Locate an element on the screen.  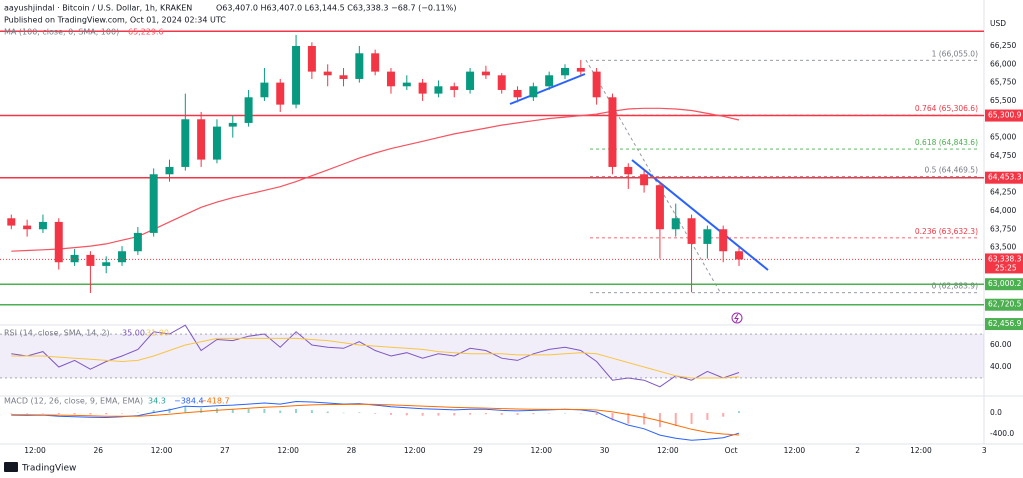
y-tick-label: 65,500 is located at coordinates (1003, 100).